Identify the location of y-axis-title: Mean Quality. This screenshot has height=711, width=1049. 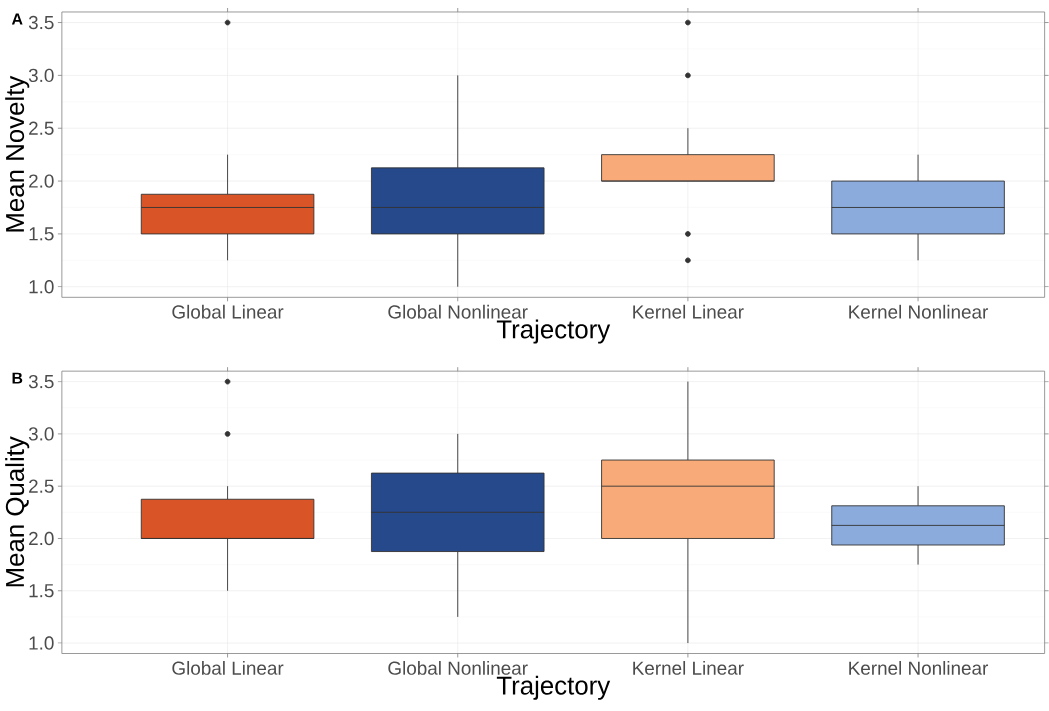
(17, 511).